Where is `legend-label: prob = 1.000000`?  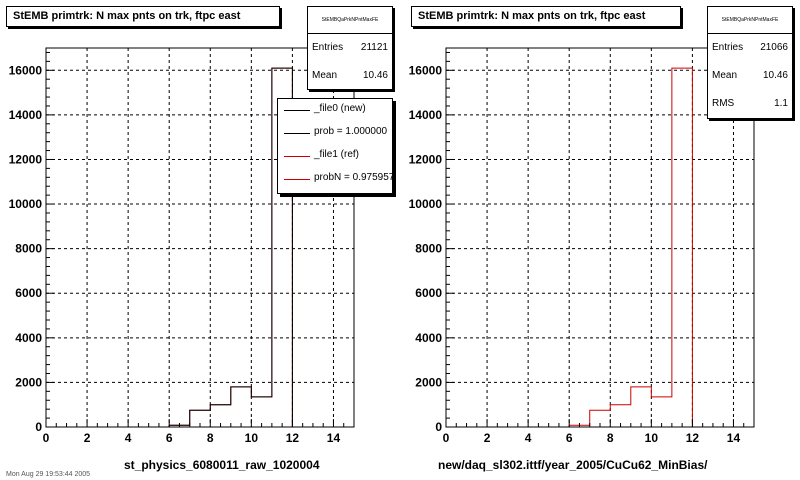
legend-label: prob = 1.000000 is located at coordinates (351, 131).